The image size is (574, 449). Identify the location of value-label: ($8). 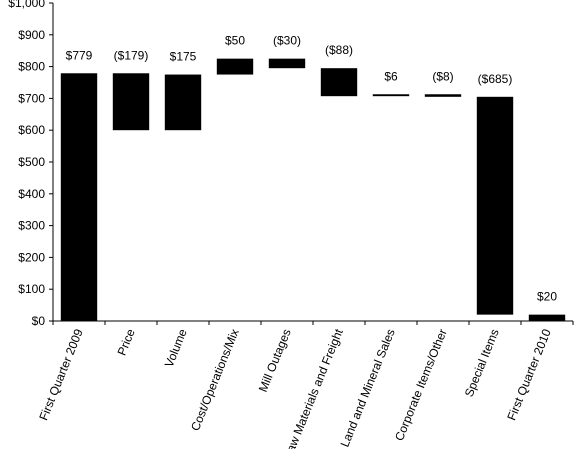
(442, 76).